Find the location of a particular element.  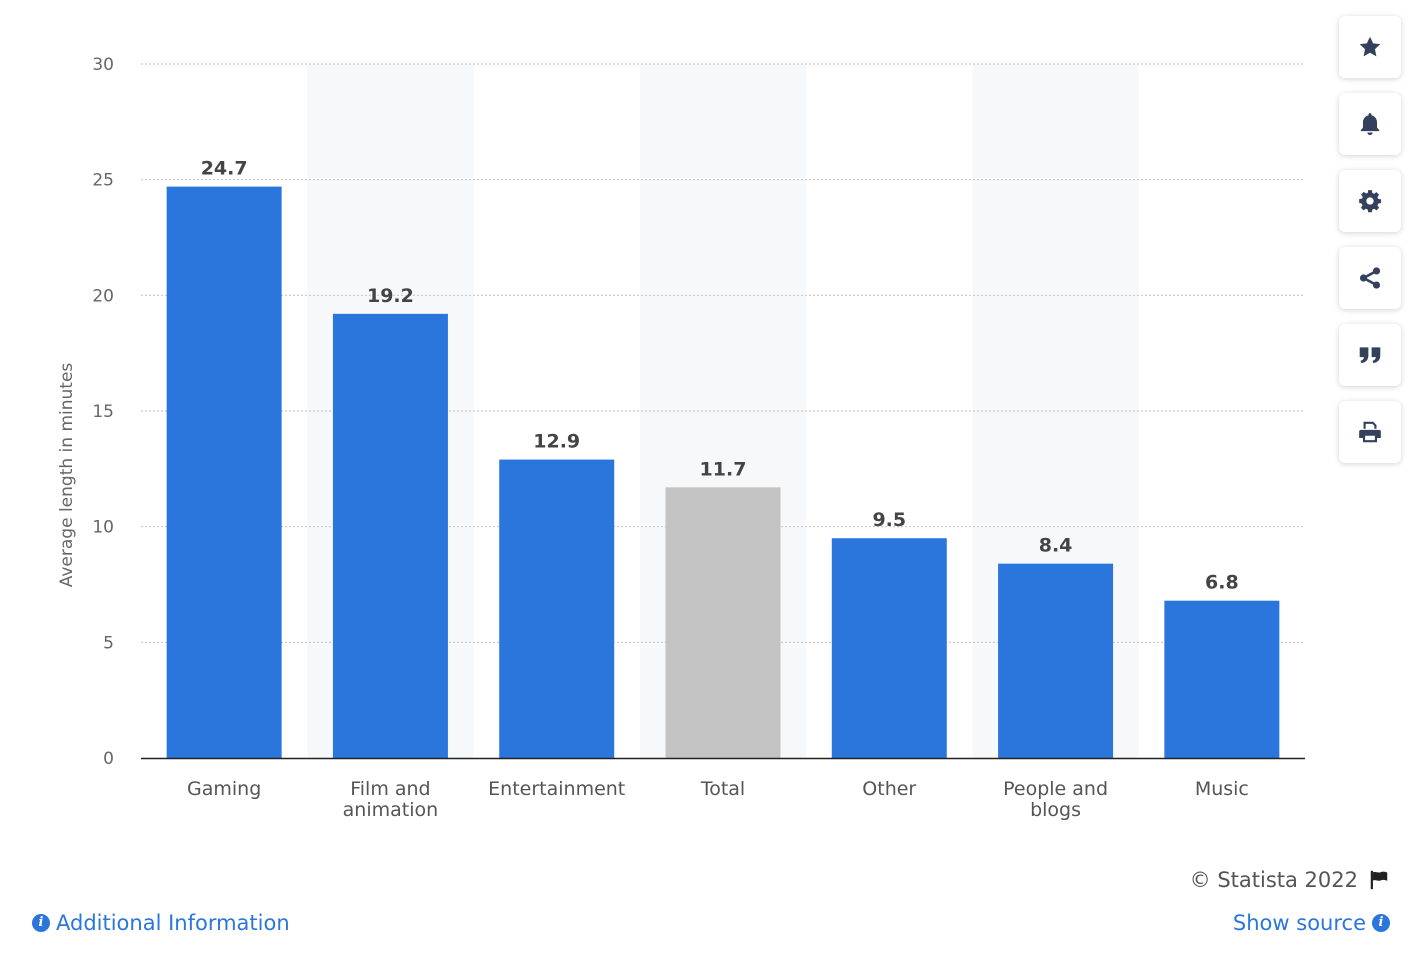

value-label-entertainment: 12.9 is located at coordinates (556, 442).